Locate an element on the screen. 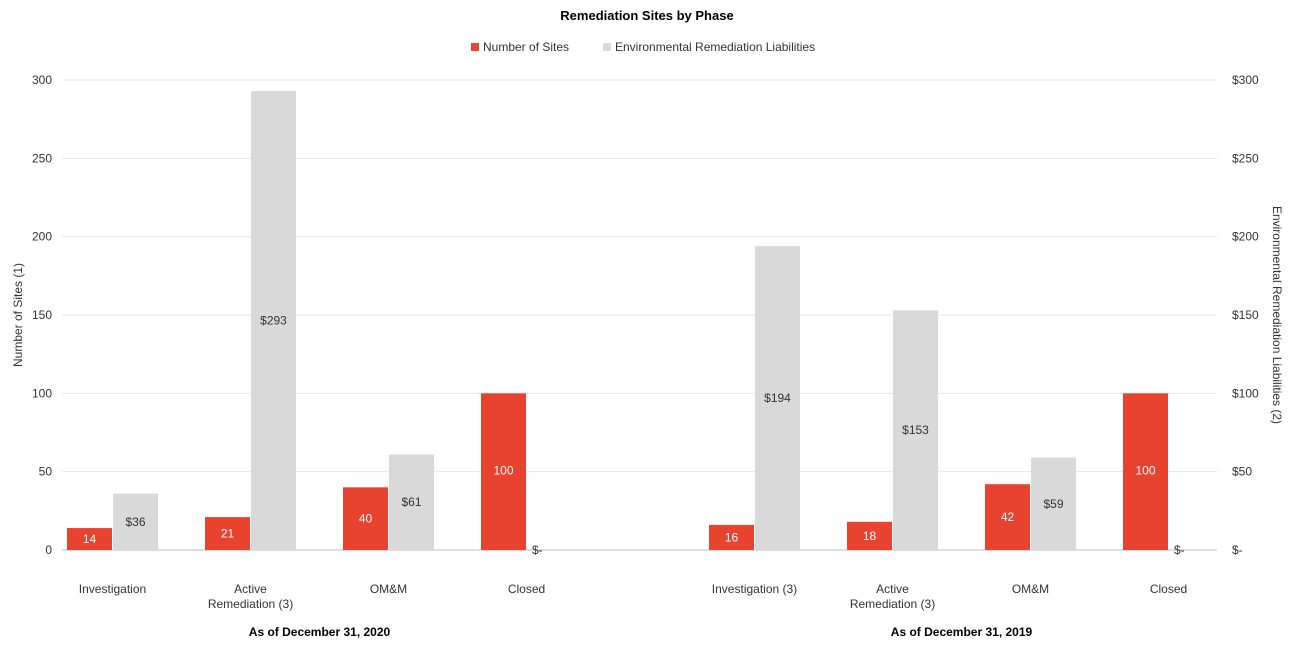 The width and height of the screenshot is (1293, 647). y-right-tick-label: $200 is located at coordinates (1245, 237).